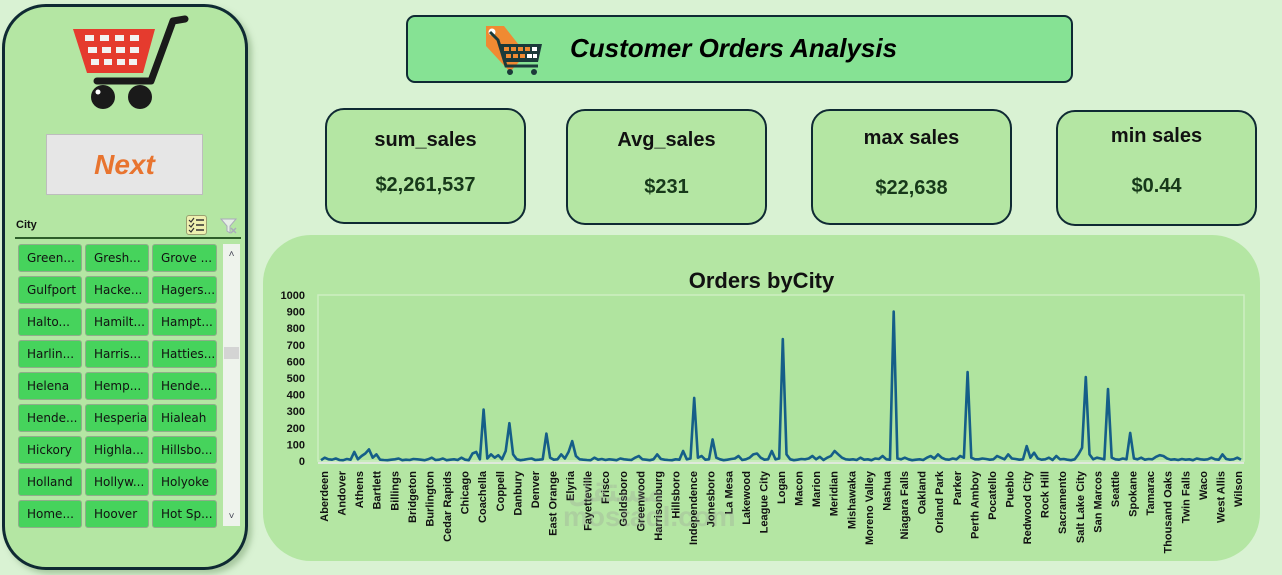  What do you see at coordinates (923, 492) in the screenshot?
I see `svg-text: Oakland` at bounding box center [923, 492].